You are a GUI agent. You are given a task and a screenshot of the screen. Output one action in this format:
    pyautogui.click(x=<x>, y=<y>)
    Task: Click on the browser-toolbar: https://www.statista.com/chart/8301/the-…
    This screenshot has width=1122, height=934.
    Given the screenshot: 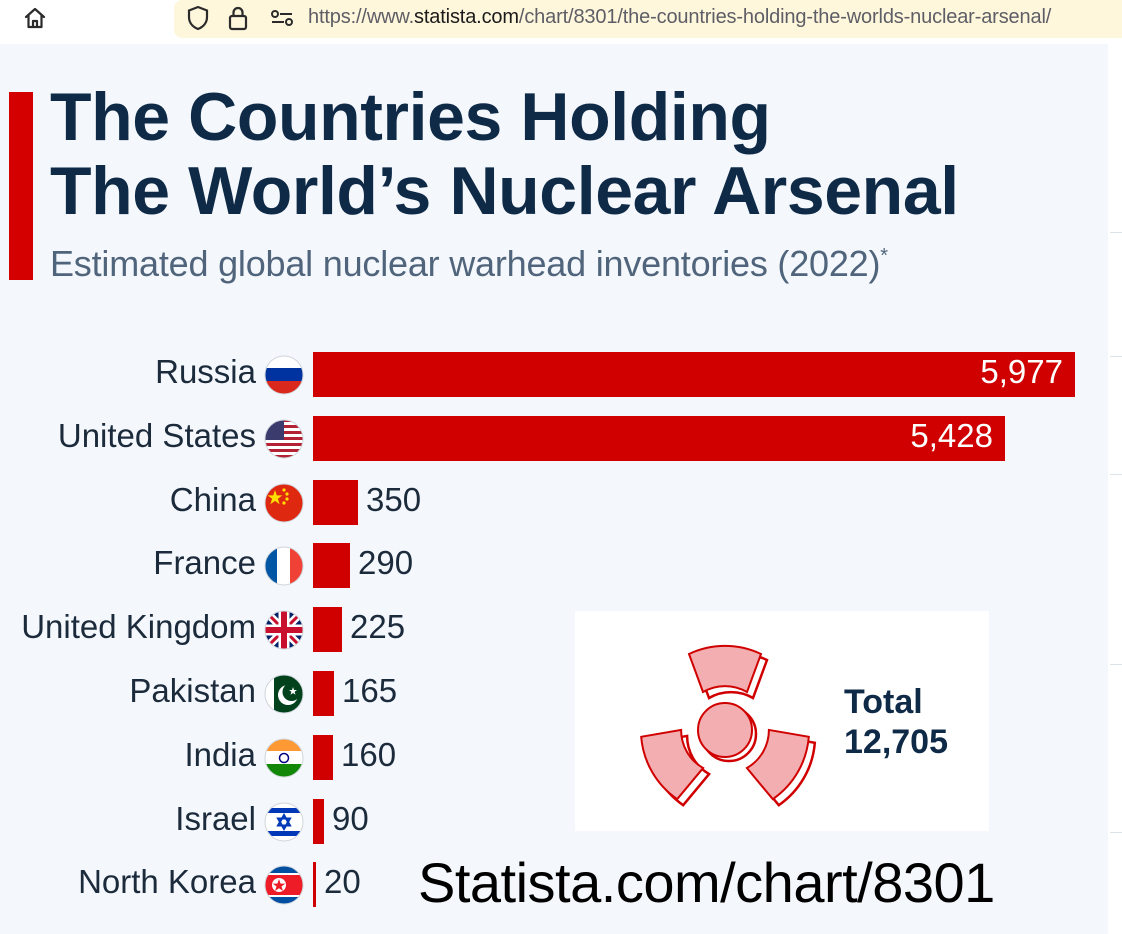 What is the action you would take?
    pyautogui.click(x=561, y=19)
    